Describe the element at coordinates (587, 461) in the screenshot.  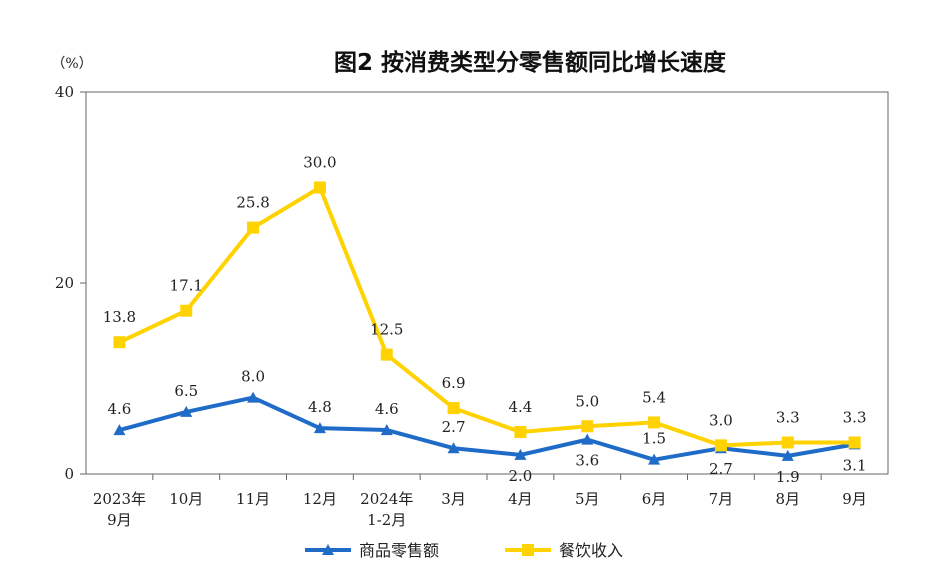
I see `retail-data-label: 3.6` at that location.